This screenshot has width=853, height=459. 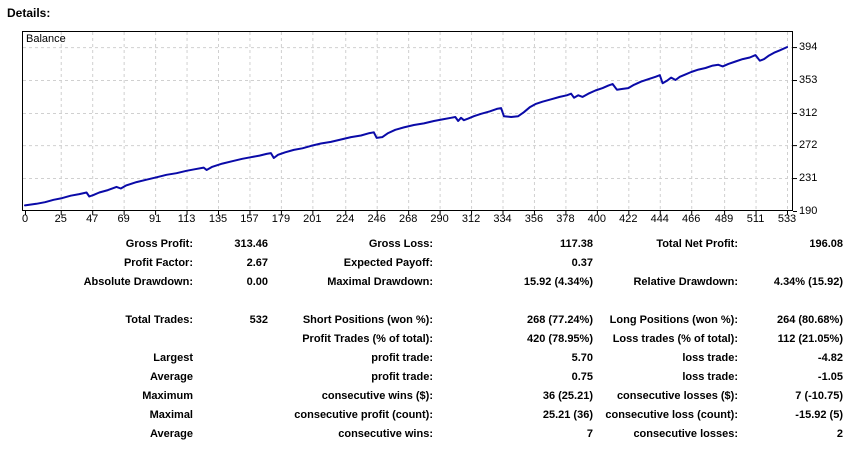 What do you see at coordinates (155, 219) in the screenshot?
I see `x-axis-tick-label: 91` at bounding box center [155, 219].